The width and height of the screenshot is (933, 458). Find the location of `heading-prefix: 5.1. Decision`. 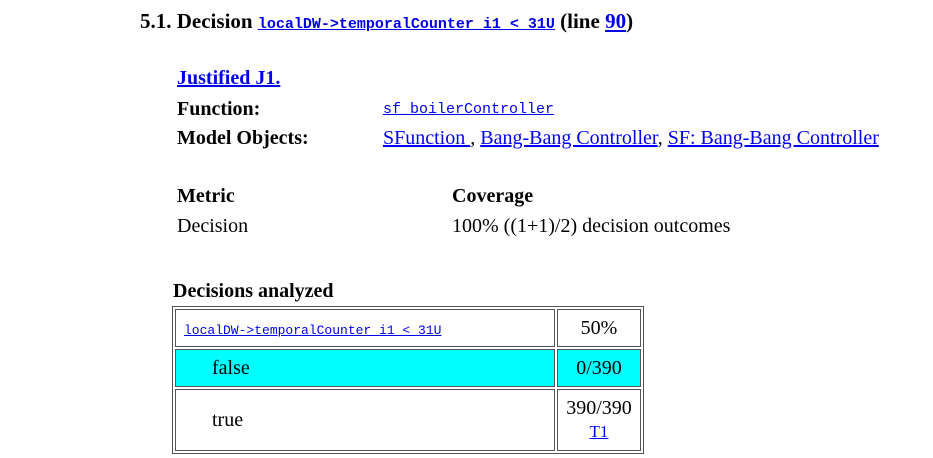

heading-prefix: 5.1. Decision is located at coordinates (196, 21).